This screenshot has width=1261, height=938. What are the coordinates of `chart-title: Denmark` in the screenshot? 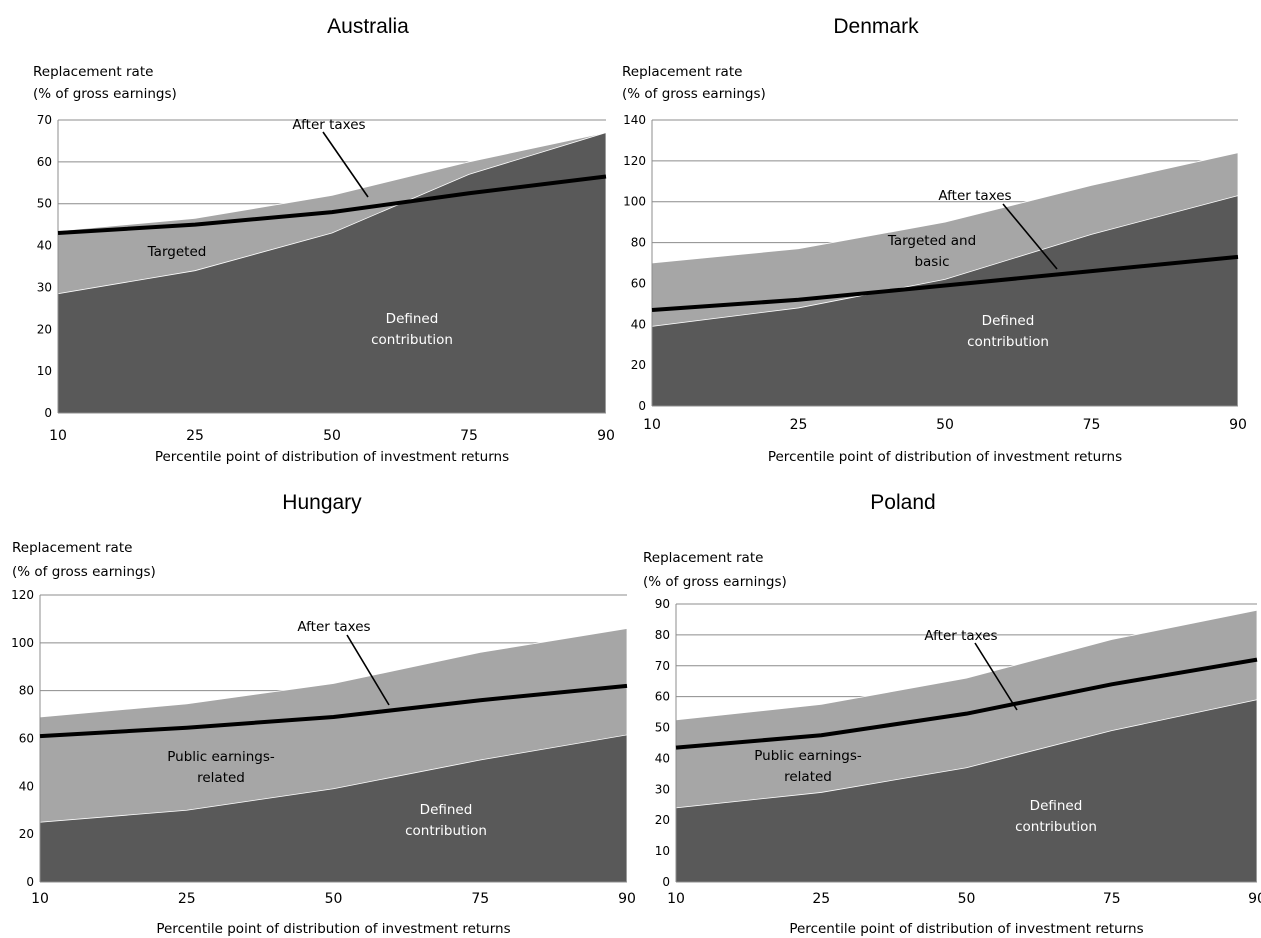 It's located at (876, 26).